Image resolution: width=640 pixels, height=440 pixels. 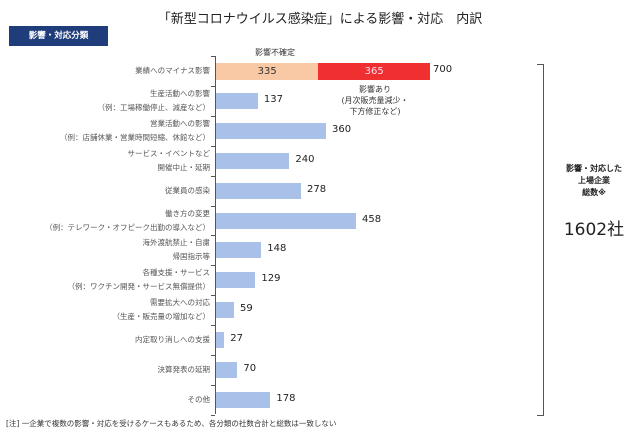 I want to click on category-label-line: その他, so click(x=199, y=399).